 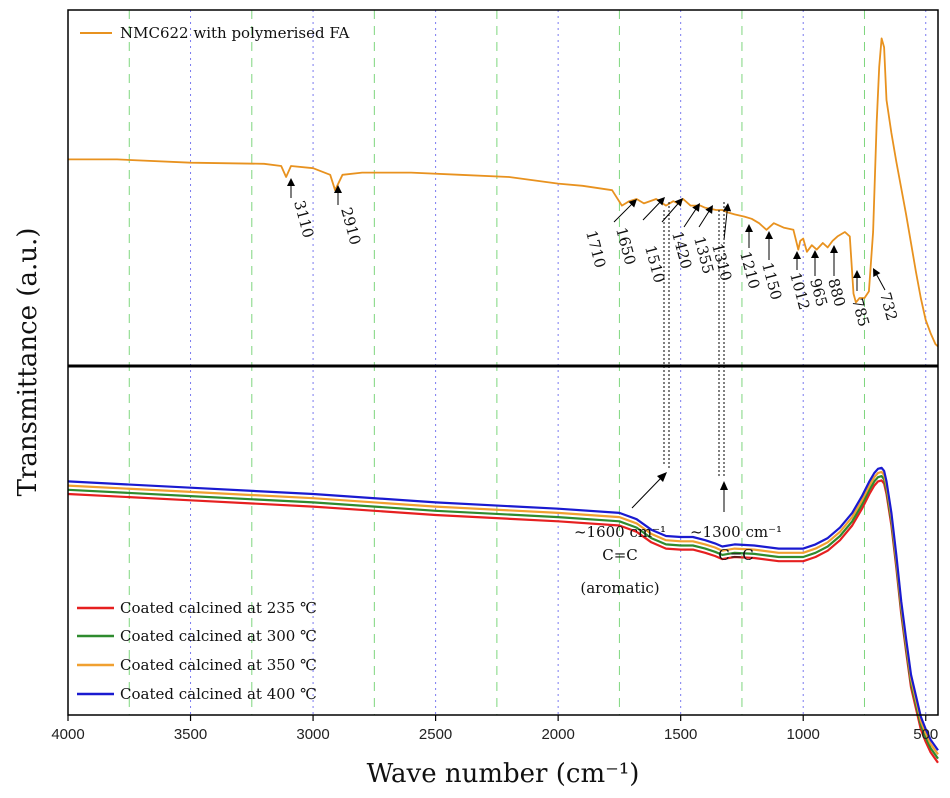 What do you see at coordinates (350, 226) in the screenshot?
I see `peak-label-2910: 2910` at bounding box center [350, 226].